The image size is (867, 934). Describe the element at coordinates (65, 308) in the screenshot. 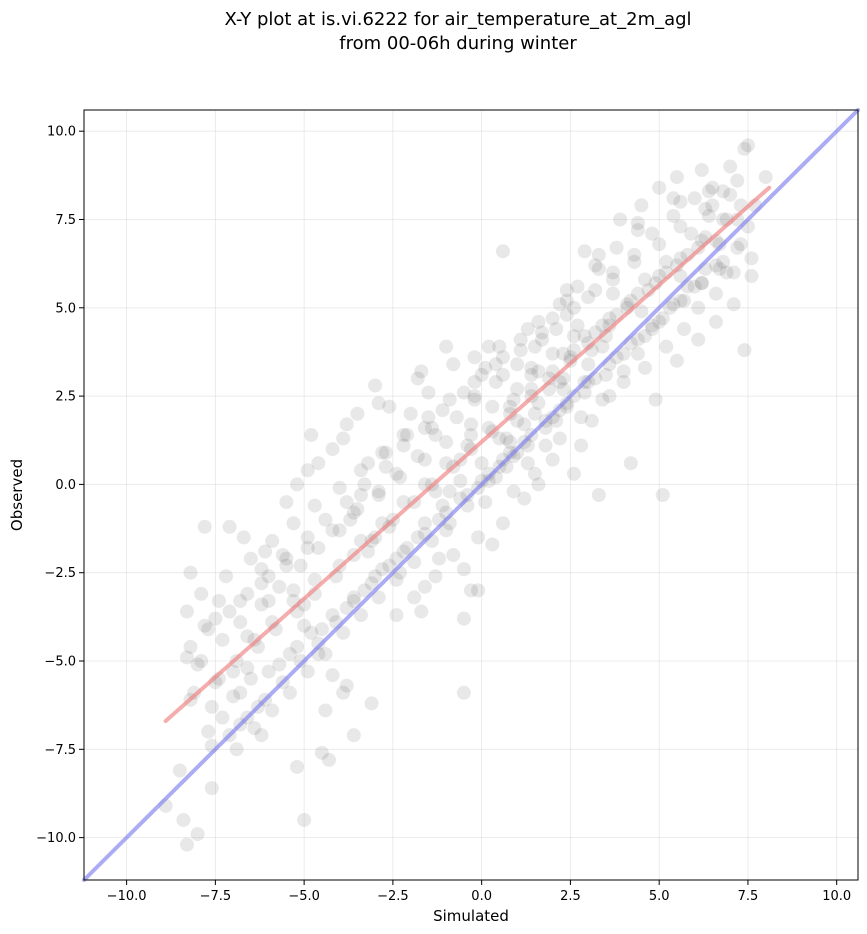

I see `y-tick-label: 5.0` at that location.